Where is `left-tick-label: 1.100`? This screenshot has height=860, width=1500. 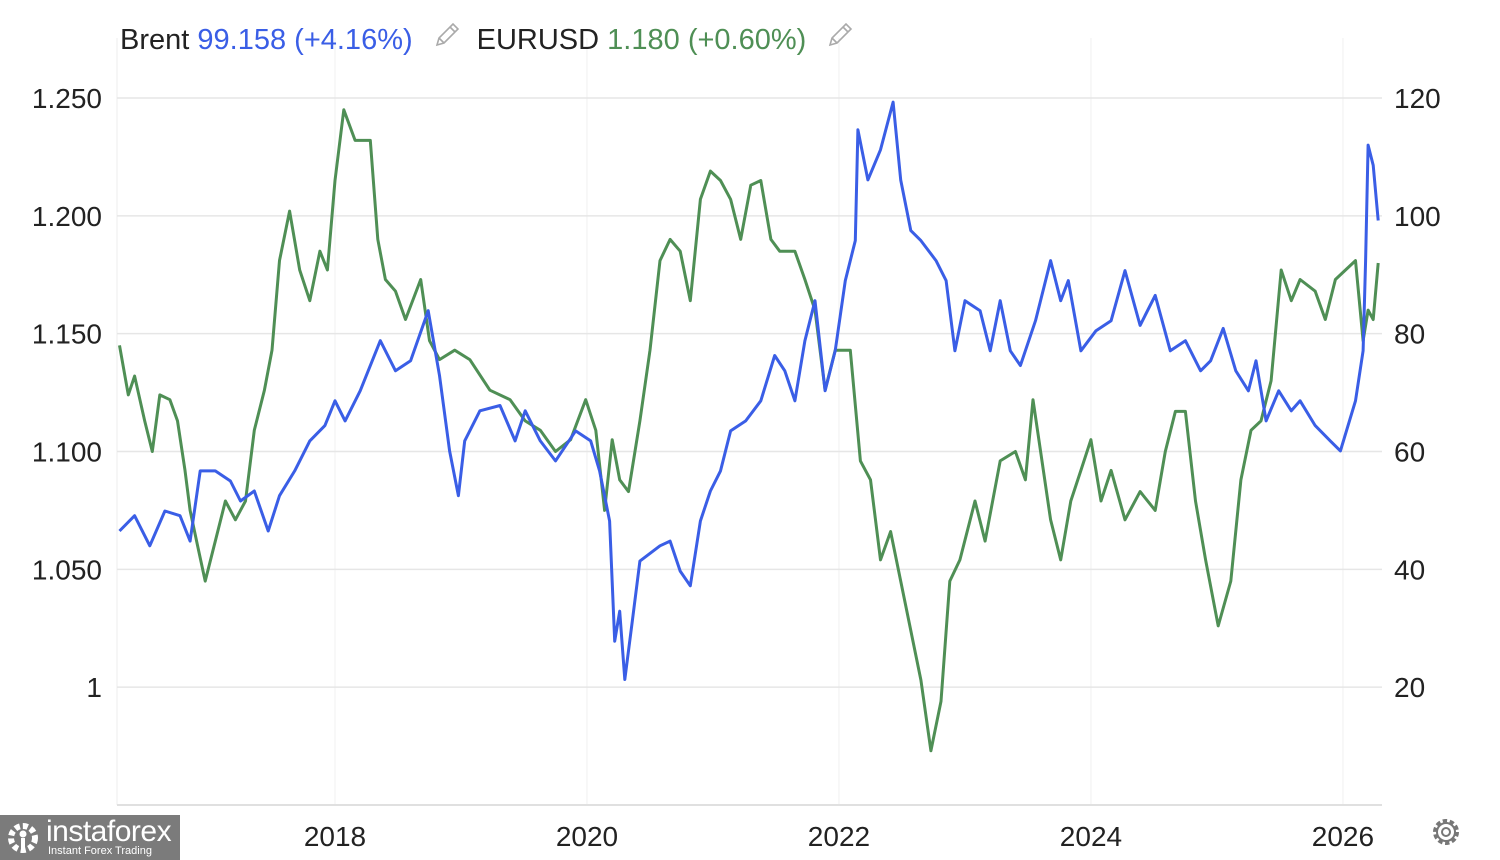
left-tick-label: 1.100 is located at coordinates (67, 452).